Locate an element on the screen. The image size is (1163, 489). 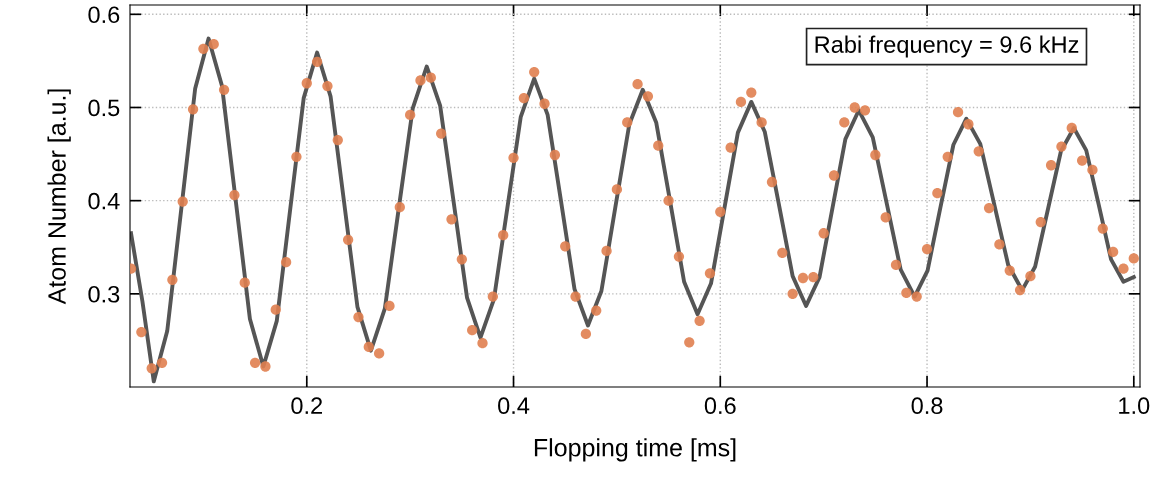
x-axis-title: Flopping time [ms] is located at coordinates (635, 450).